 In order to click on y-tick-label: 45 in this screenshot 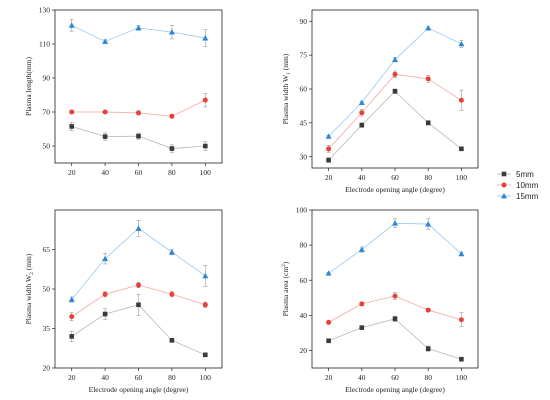, I will do `click(304, 122)`.